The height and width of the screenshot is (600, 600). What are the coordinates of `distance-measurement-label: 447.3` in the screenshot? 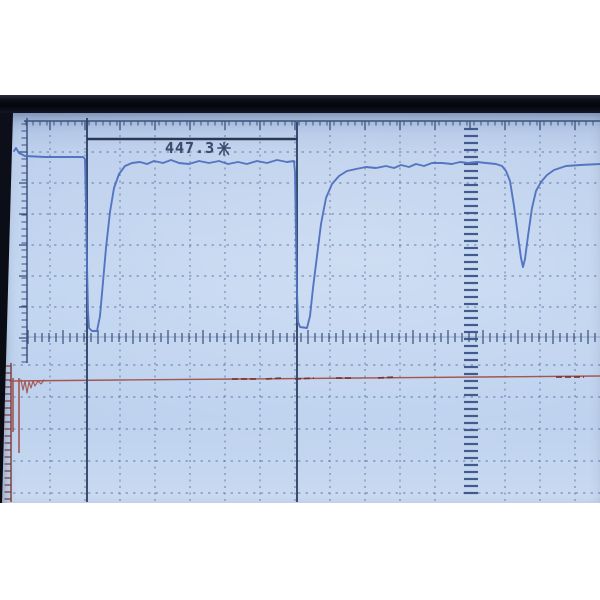 It's located at (198, 148).